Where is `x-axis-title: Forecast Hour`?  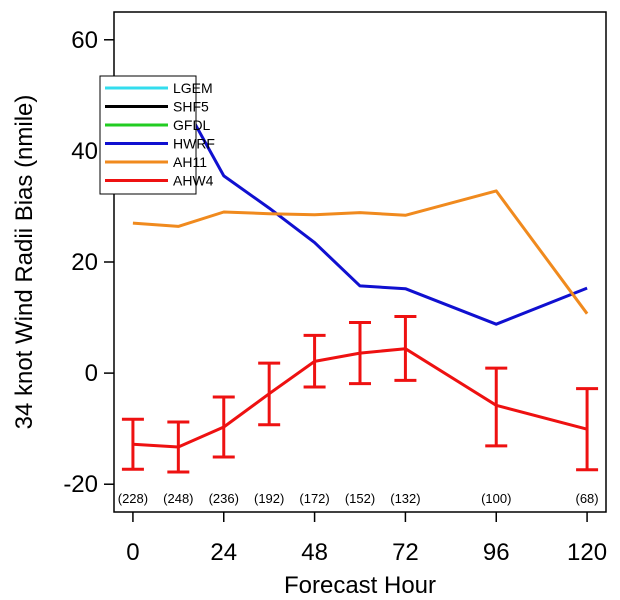
x-axis-title: Forecast Hour is located at coordinates (360, 585).